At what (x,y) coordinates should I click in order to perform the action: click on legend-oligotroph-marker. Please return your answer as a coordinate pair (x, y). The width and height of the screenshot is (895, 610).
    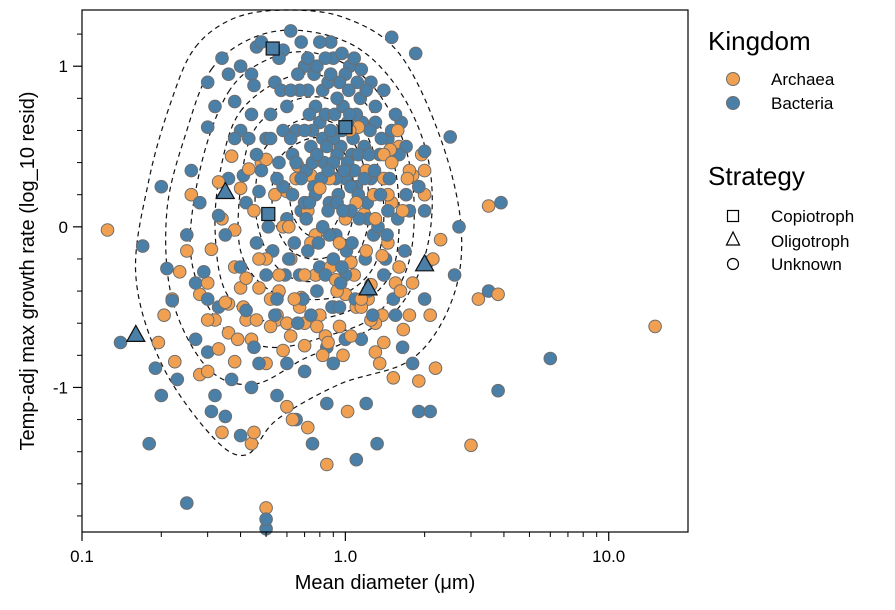
    Looking at the image, I should click on (733, 238).